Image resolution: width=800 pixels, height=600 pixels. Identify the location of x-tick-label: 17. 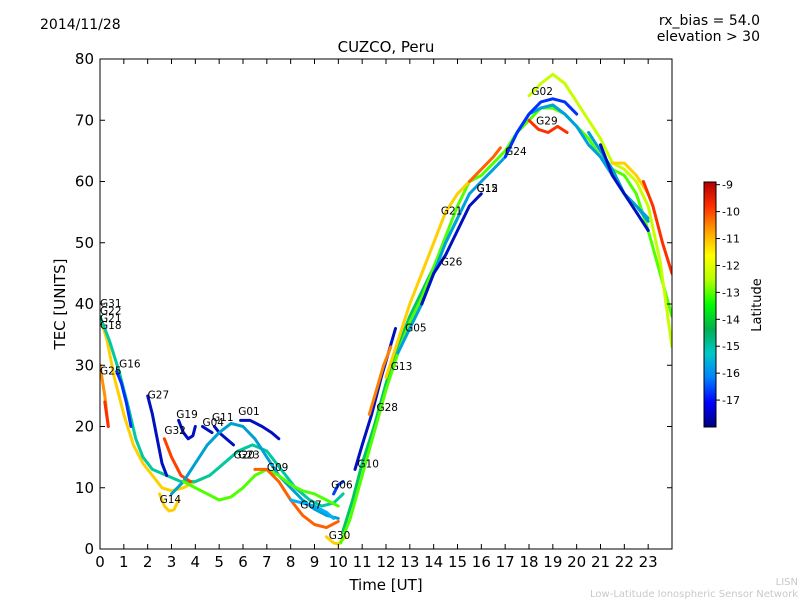
(505, 562).